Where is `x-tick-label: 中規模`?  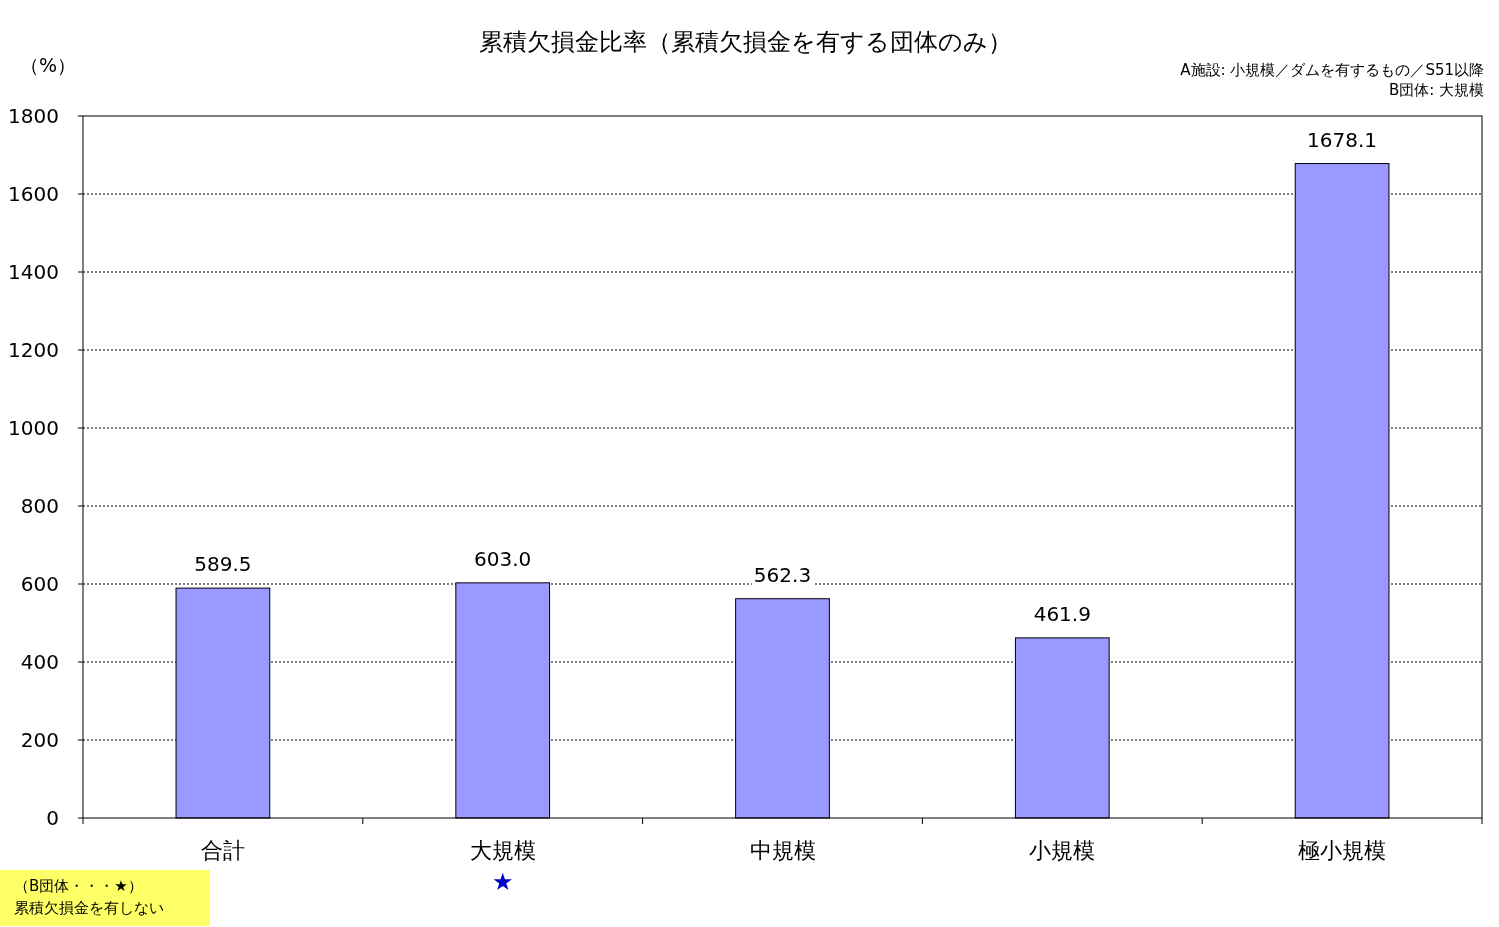 x-tick-label: 中規模 is located at coordinates (782, 850).